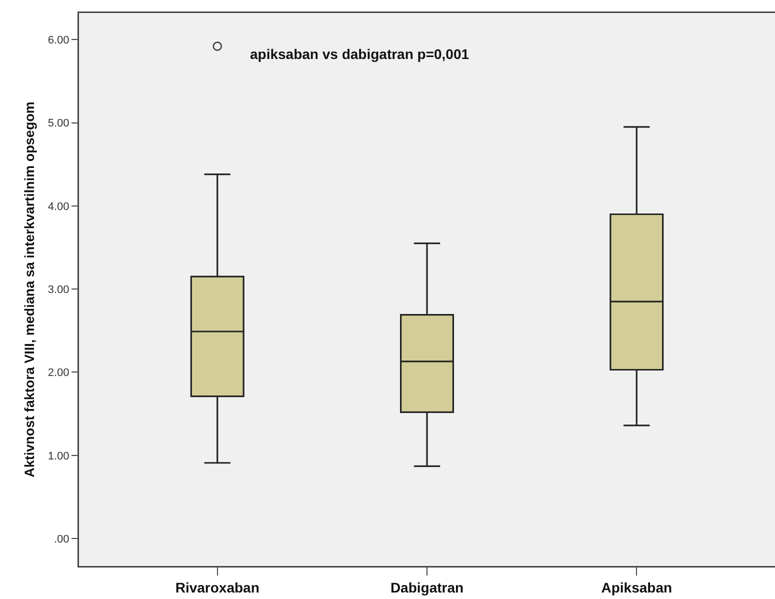  Describe the element at coordinates (59, 124) in the screenshot. I see `y-tick-label: 5.00` at that location.